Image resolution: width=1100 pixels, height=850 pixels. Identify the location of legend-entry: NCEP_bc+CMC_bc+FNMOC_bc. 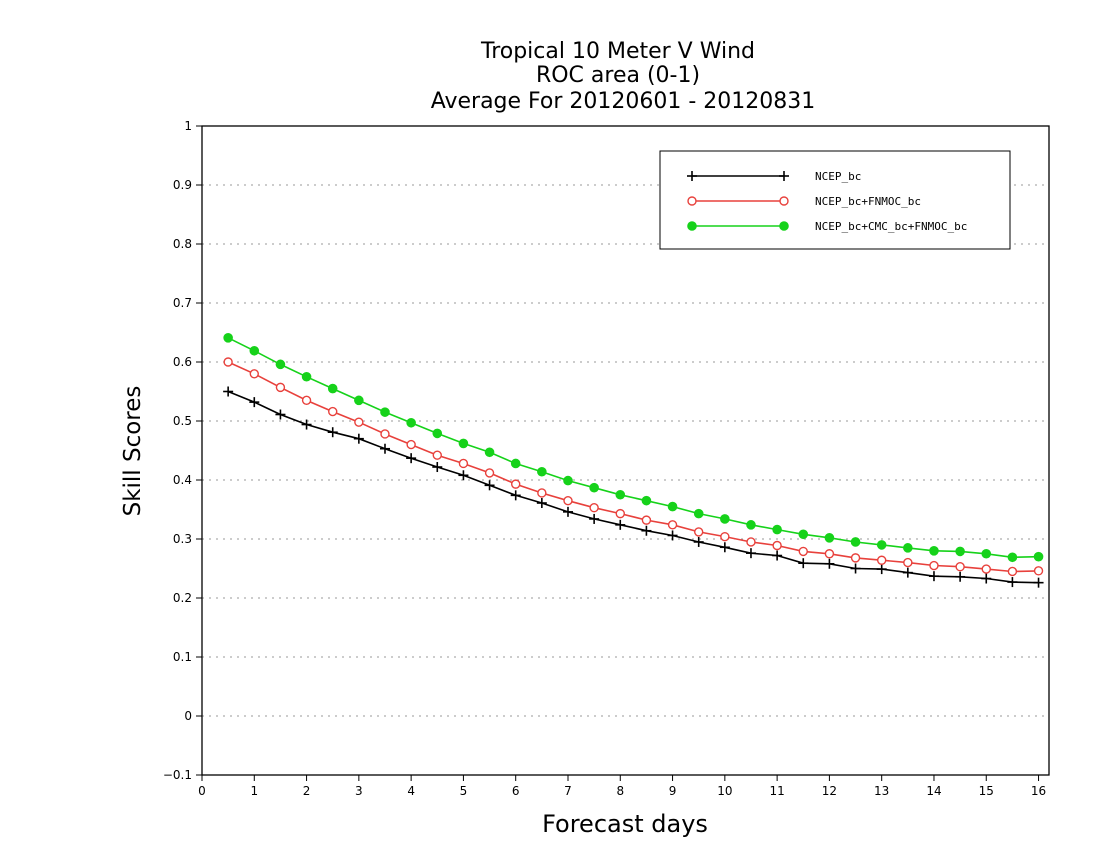
(827, 226).